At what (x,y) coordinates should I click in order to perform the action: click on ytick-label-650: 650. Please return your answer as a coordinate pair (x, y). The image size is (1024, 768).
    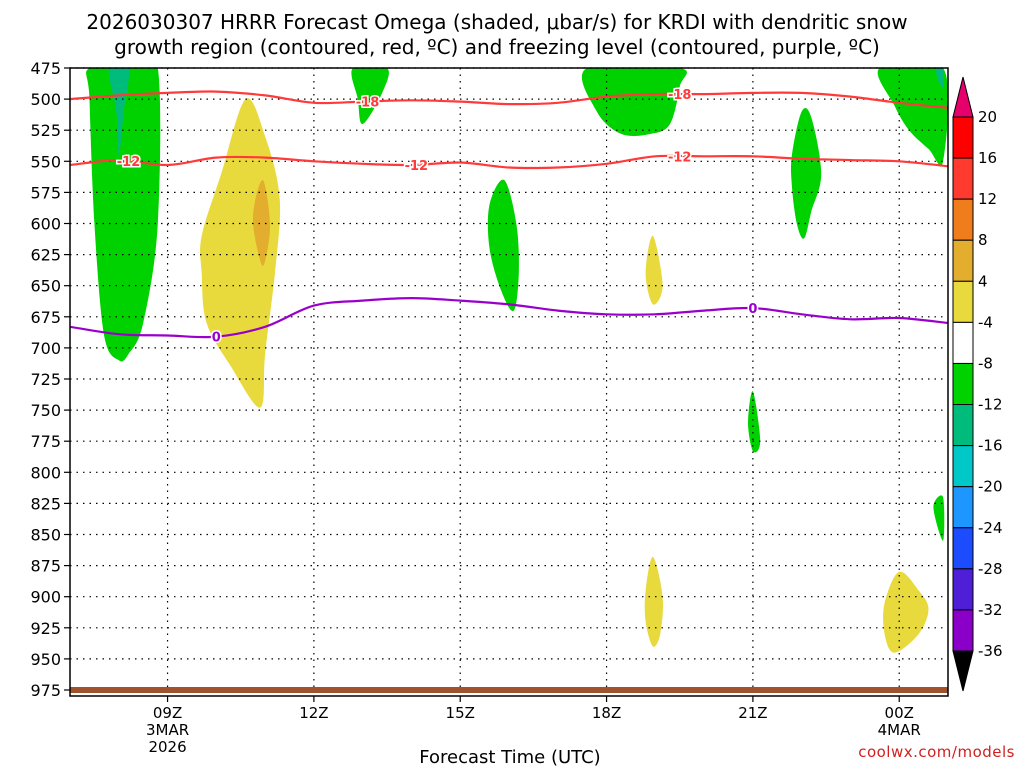
    Looking at the image, I should click on (45, 286).